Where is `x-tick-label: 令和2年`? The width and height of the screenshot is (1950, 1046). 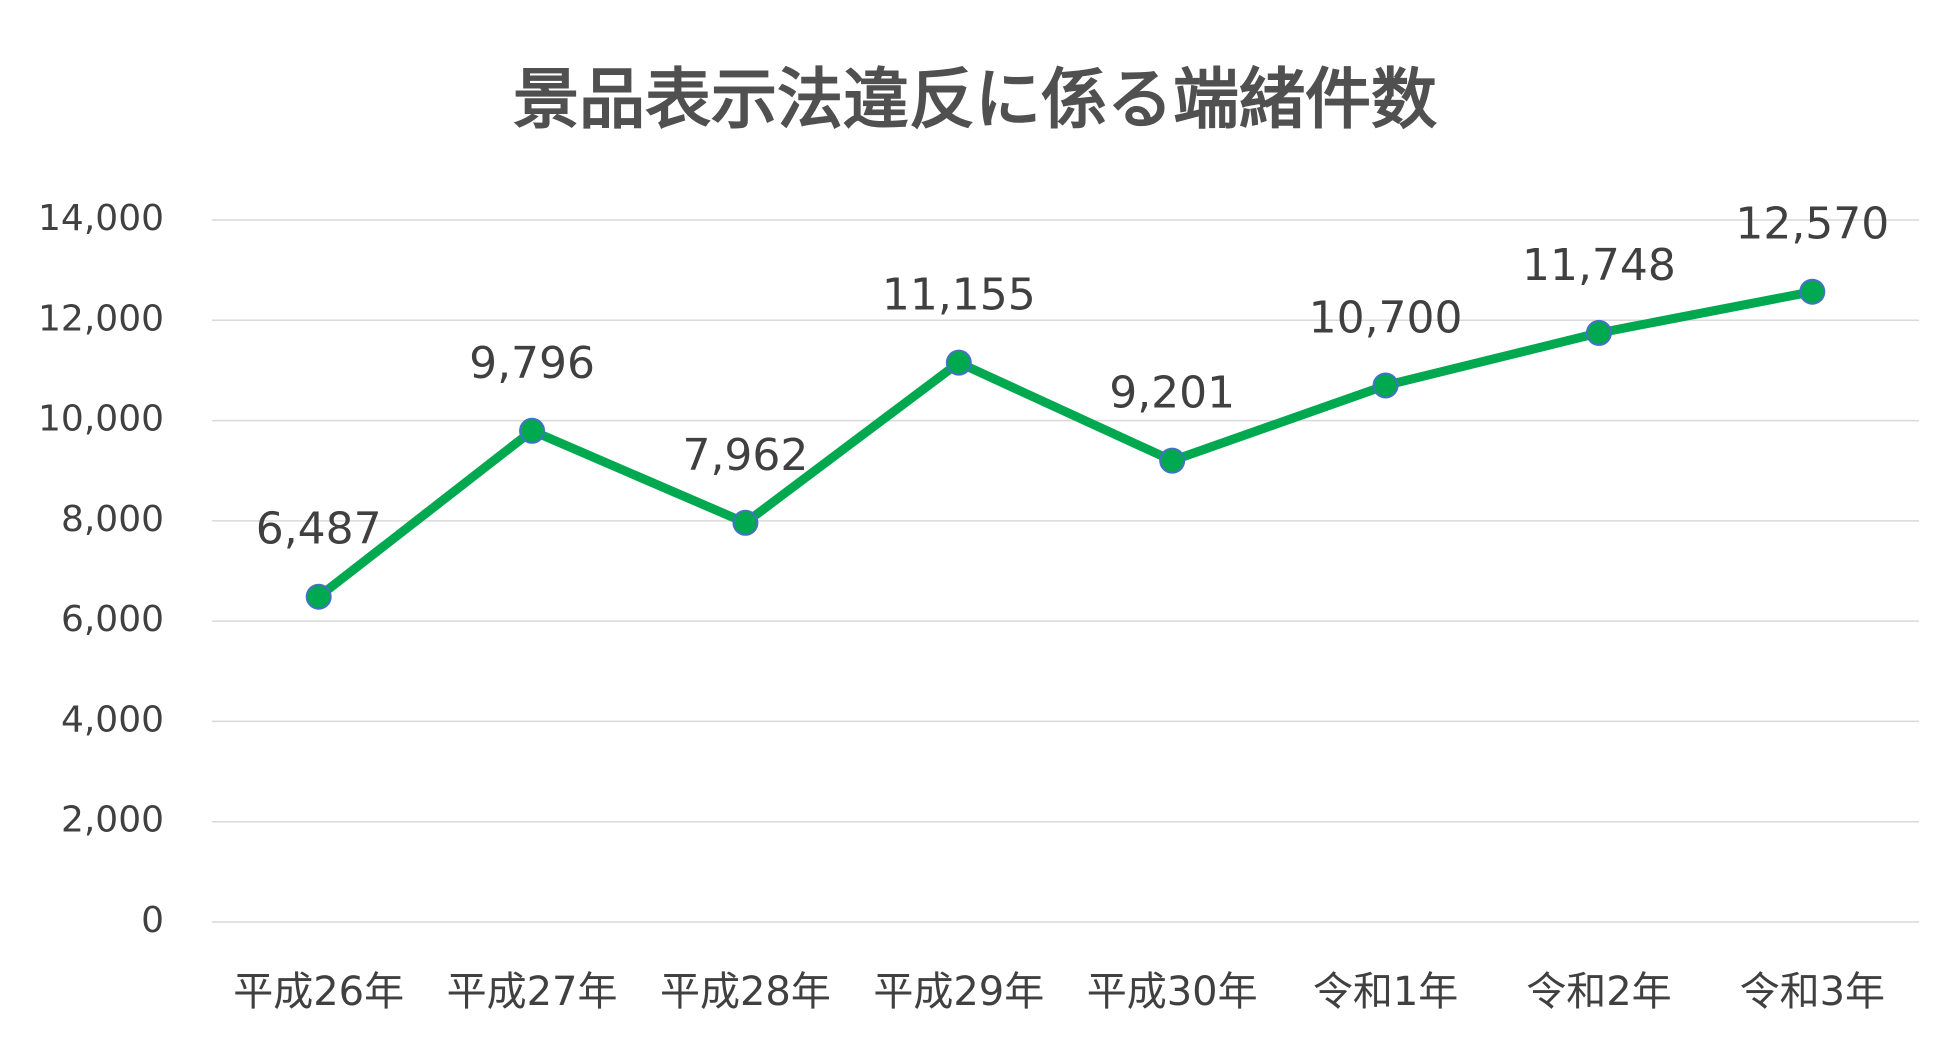
x-tick-label: 令和2年 is located at coordinates (1598, 992).